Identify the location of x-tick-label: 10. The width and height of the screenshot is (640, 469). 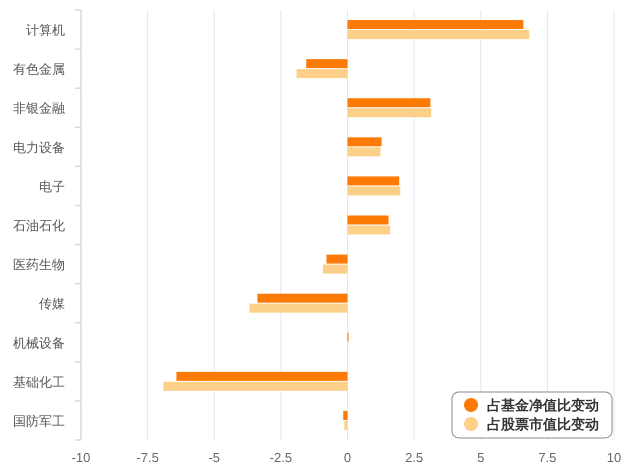
(614, 457).